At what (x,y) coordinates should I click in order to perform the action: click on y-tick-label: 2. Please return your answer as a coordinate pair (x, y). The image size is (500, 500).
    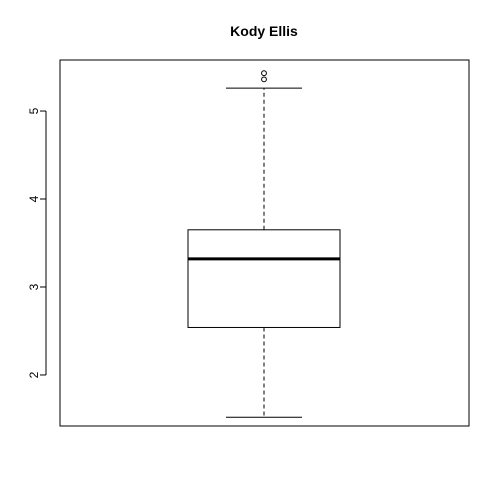
    Looking at the image, I should click on (34, 374).